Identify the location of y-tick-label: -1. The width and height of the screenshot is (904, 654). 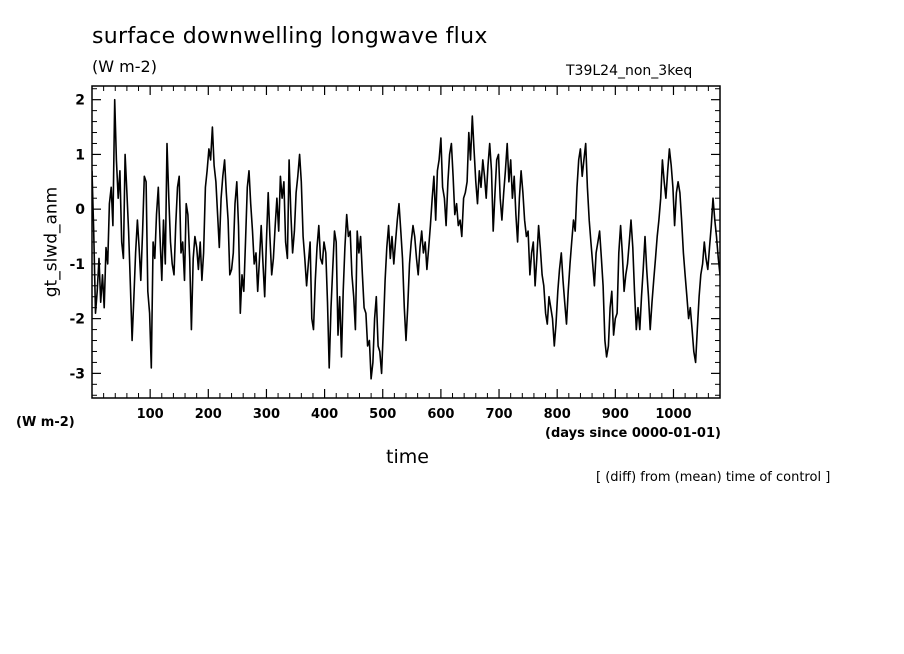
(77, 265).